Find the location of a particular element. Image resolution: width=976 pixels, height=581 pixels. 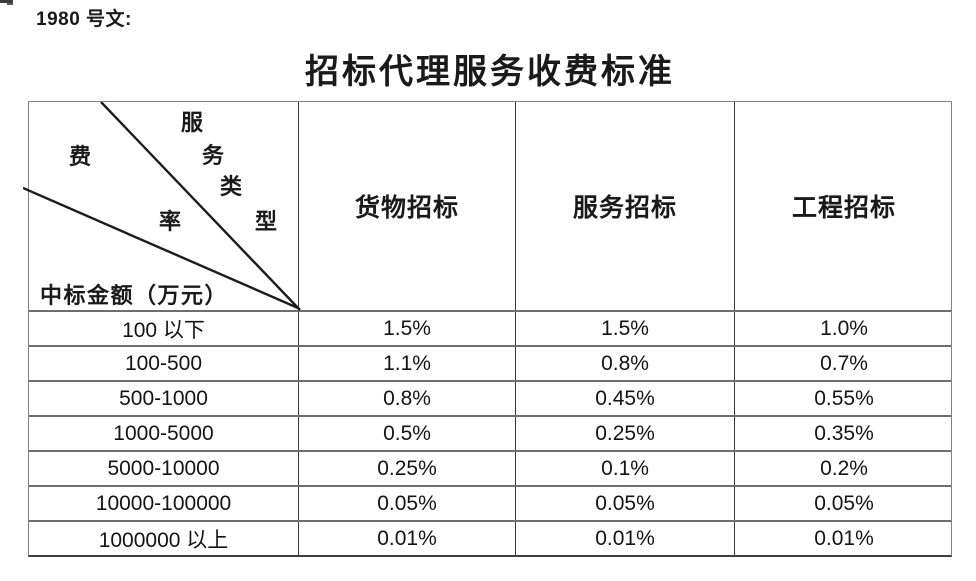

table-row: 100-500 1.1% 0.8% 0.7% is located at coordinates (490, 362).